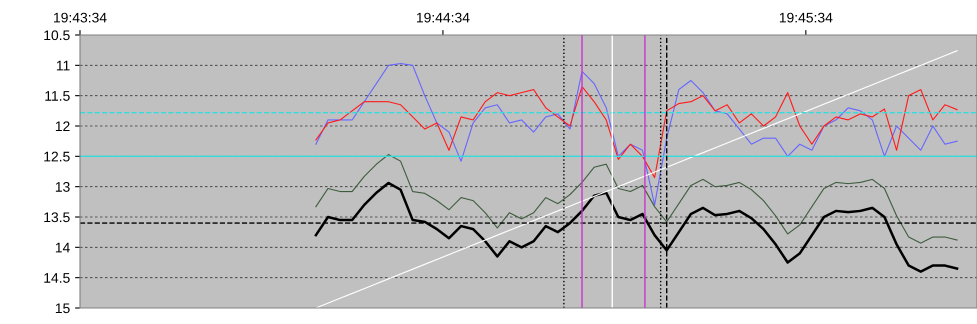  What do you see at coordinates (63, 65) in the screenshot?
I see `y-tick-label: 11` at bounding box center [63, 65].